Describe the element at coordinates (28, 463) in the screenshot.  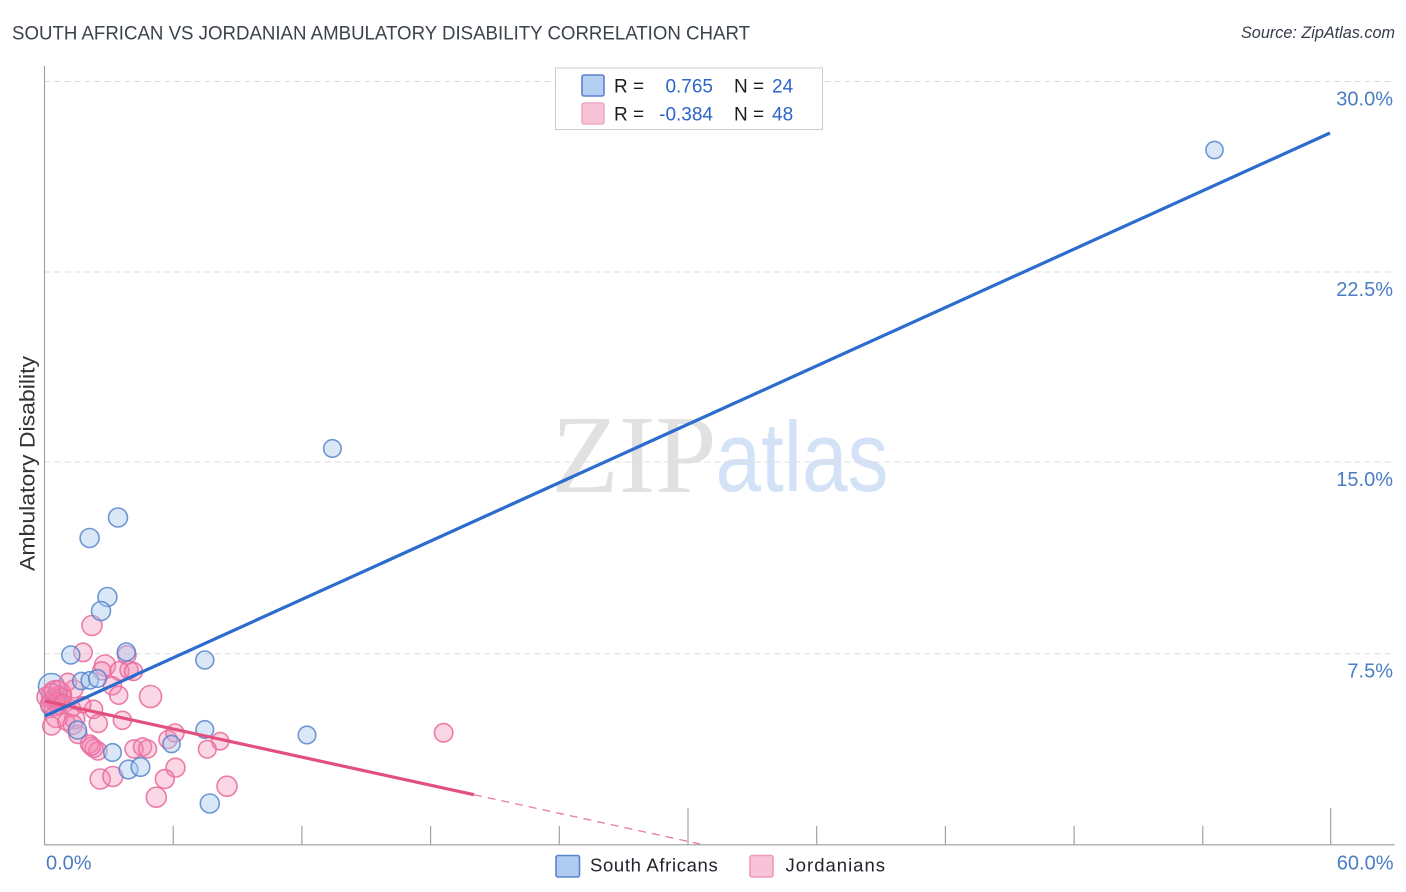
I see `svg-text: Ambulatory Disability` at that location.